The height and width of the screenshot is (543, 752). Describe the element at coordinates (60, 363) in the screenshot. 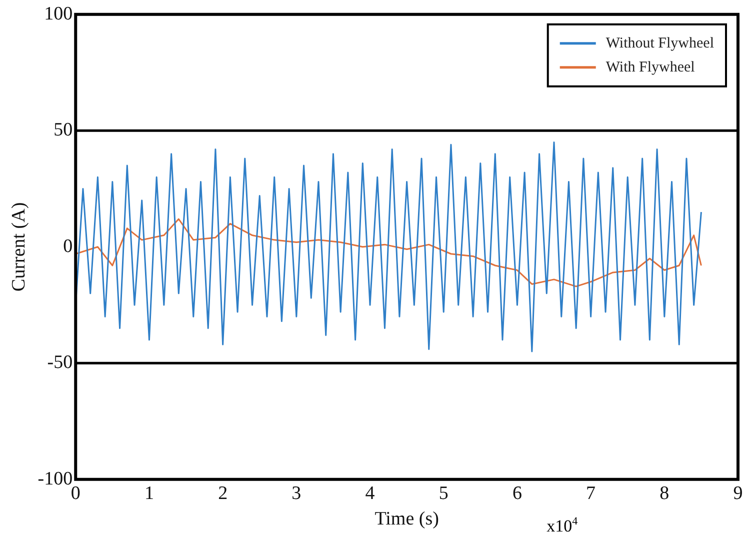

I see `y-tick-label: -50` at that location.